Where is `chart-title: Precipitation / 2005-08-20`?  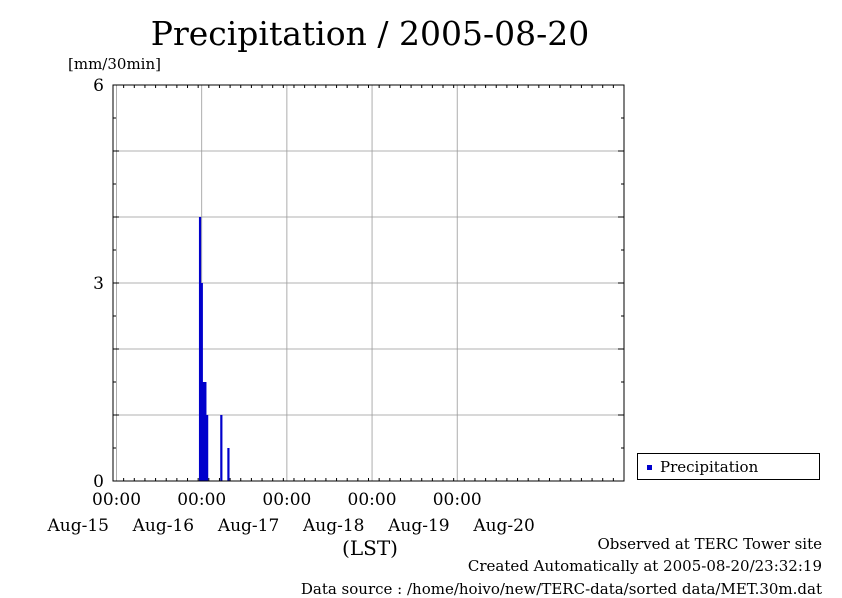
chart-title: Precipitation / 2005-08-20 is located at coordinates (370, 33).